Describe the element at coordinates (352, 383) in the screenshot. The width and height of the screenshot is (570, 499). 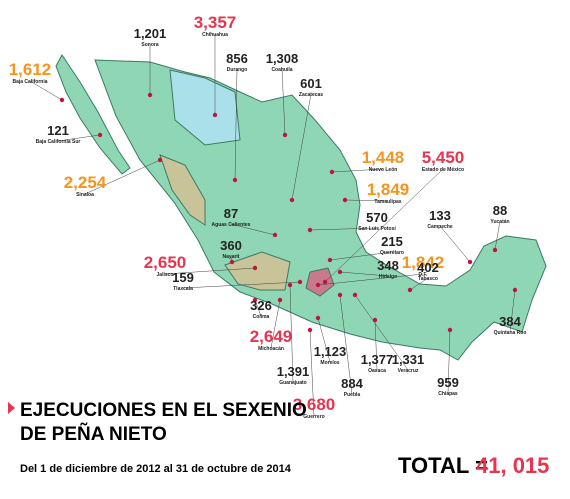
I see `state-value: 884` at that location.